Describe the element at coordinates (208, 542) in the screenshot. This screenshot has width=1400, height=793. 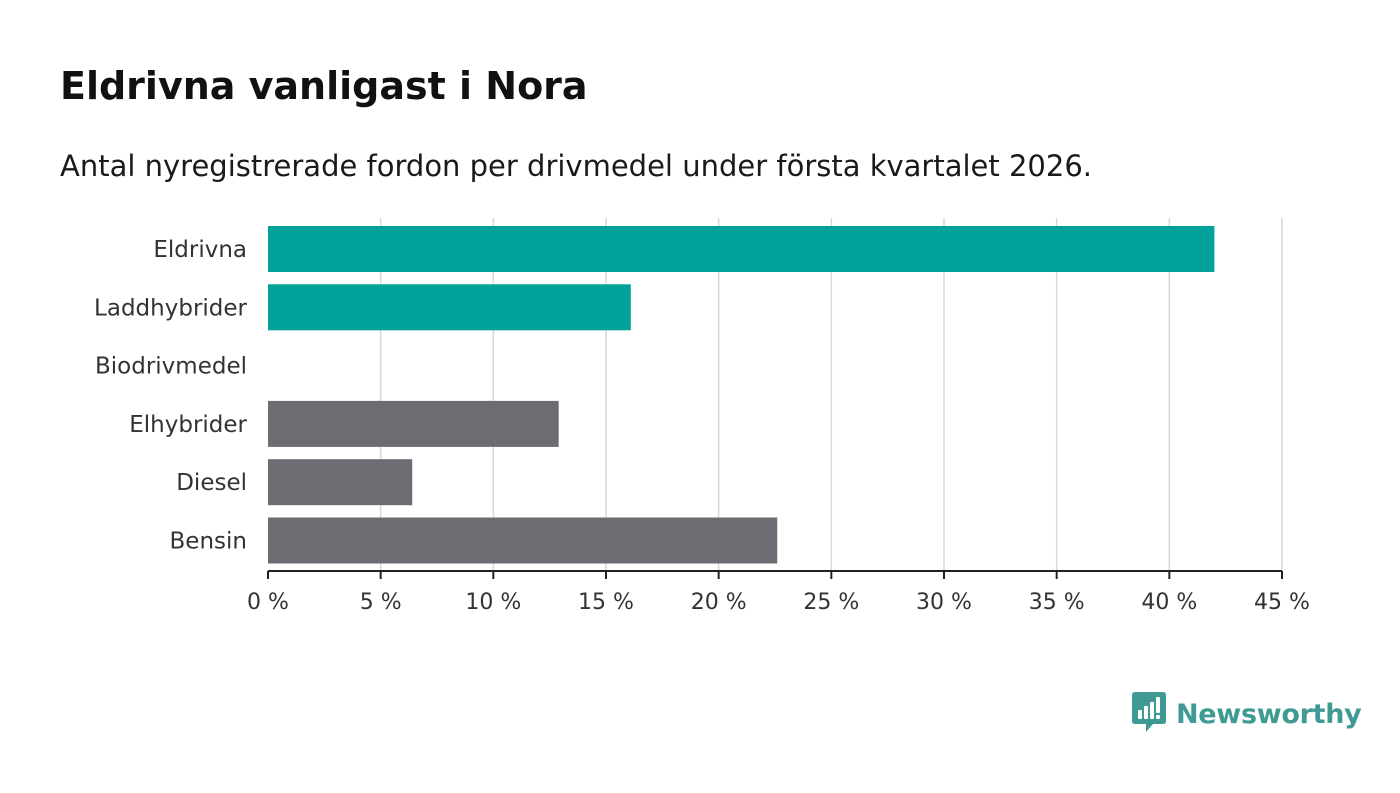
I see `category-label: Bensin` at that location.